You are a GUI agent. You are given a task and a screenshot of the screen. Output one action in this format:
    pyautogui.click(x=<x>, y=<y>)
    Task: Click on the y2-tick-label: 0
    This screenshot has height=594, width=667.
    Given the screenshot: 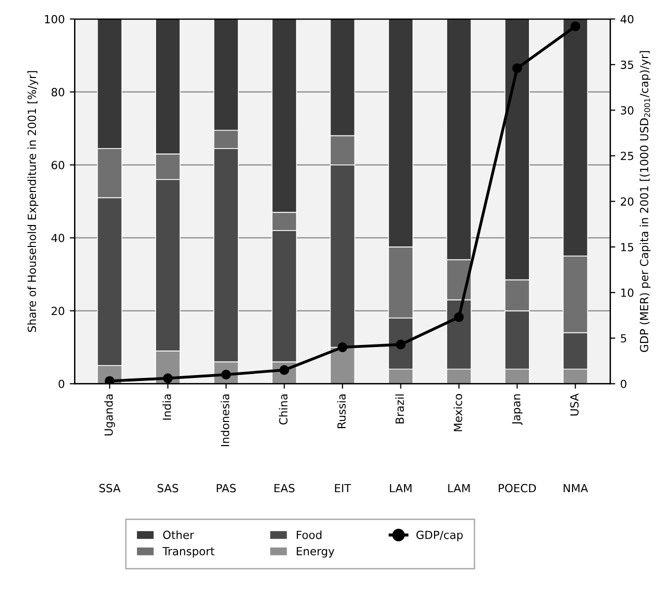 What is the action you would take?
    pyautogui.click(x=623, y=384)
    